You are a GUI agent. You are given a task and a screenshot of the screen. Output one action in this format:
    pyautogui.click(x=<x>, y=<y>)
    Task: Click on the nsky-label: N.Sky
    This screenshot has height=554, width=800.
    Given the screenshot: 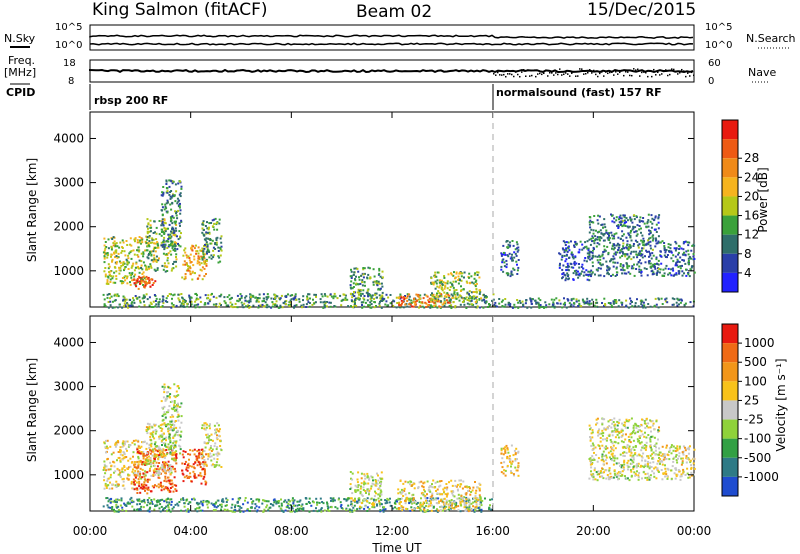 What is the action you would take?
    pyautogui.click(x=20, y=38)
    